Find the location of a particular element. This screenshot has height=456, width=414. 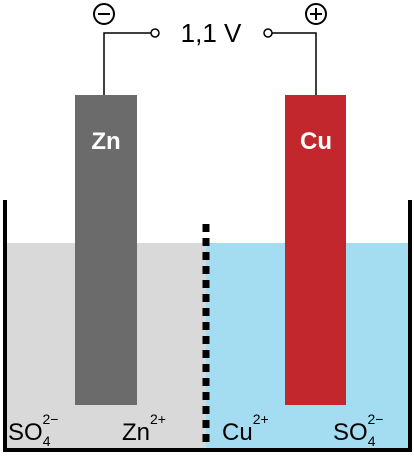

copper-electrode is located at coordinates (315, 250).